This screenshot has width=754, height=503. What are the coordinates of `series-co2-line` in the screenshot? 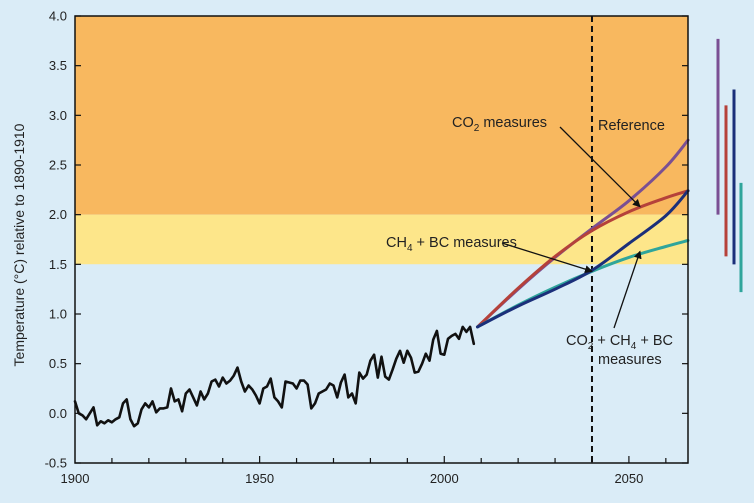 It's located at (583, 259).